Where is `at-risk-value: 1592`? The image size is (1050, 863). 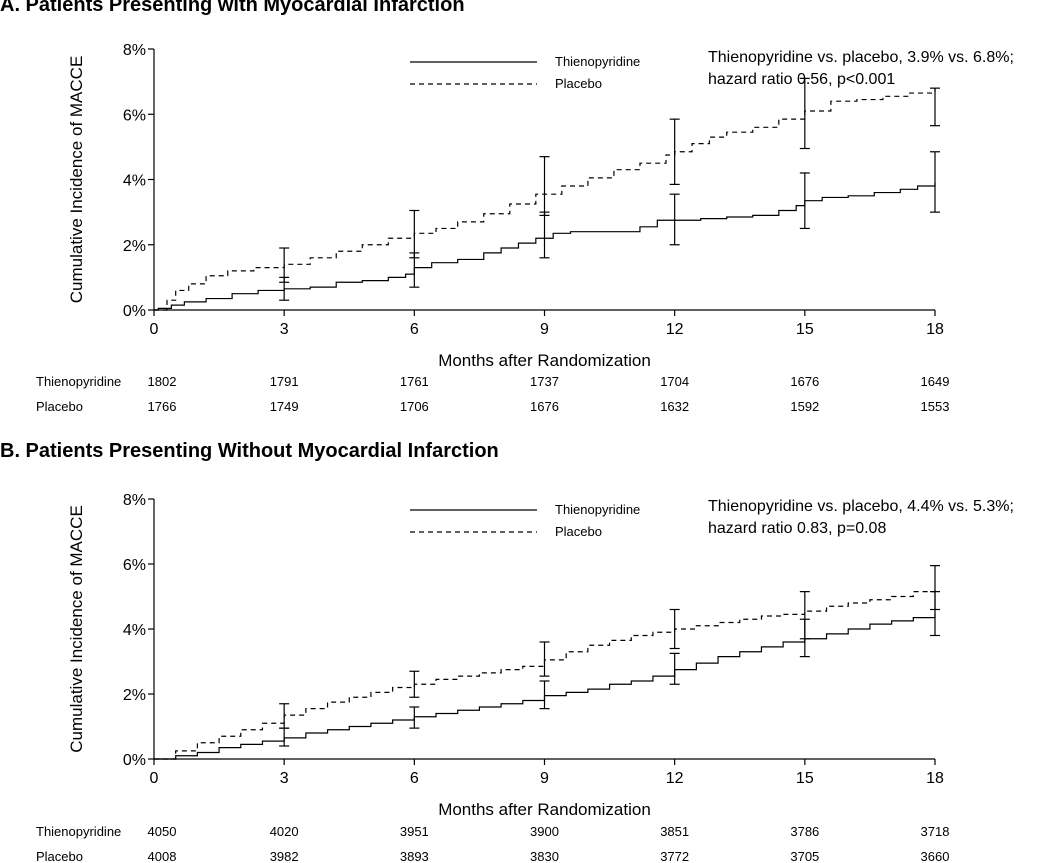 at-risk-value: 1592 is located at coordinates (804, 406).